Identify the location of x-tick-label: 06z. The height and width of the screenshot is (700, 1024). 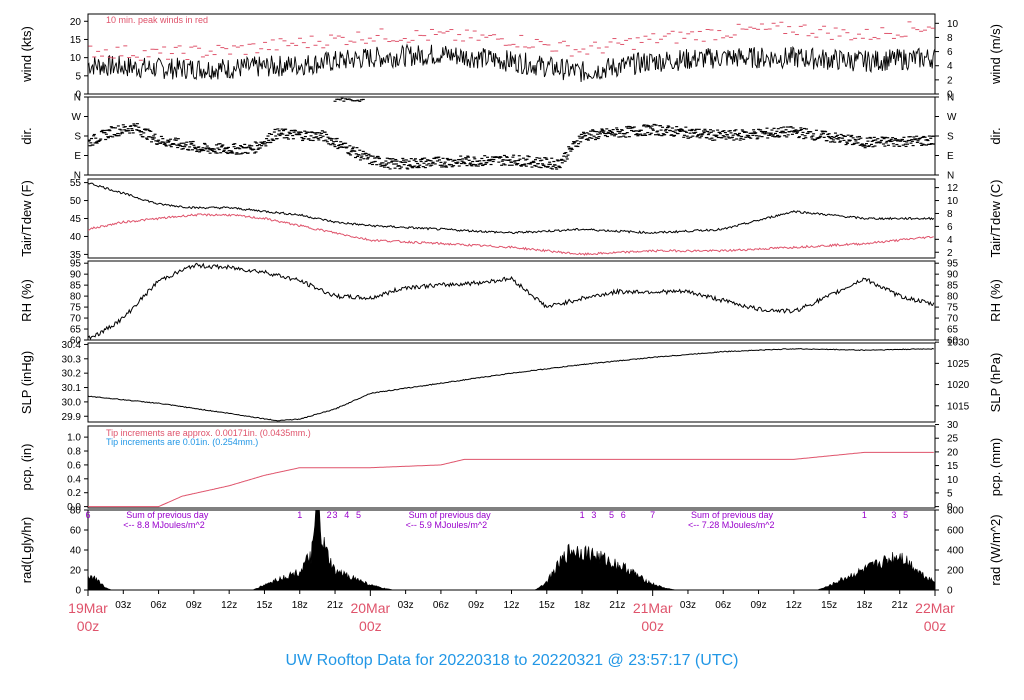
(723, 605).